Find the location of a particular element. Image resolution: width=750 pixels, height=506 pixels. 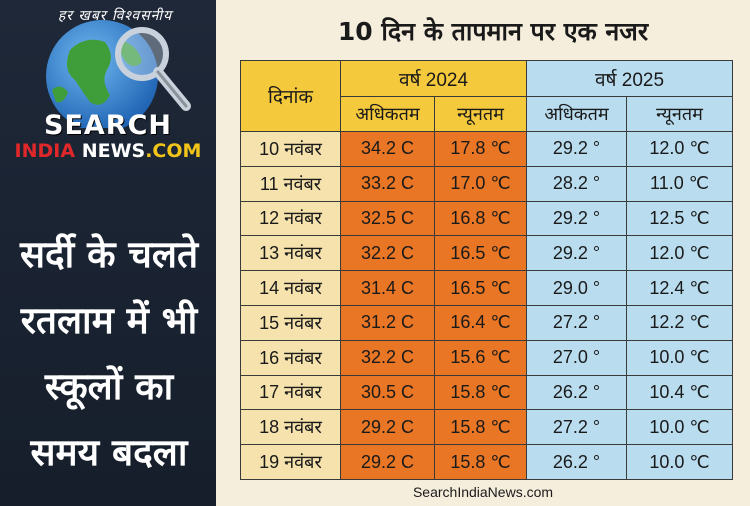

table-row: 19 नवंबर 29.2 C 15.8 ℃ 26.2 ° 10.0 ℃ is located at coordinates (486, 462).